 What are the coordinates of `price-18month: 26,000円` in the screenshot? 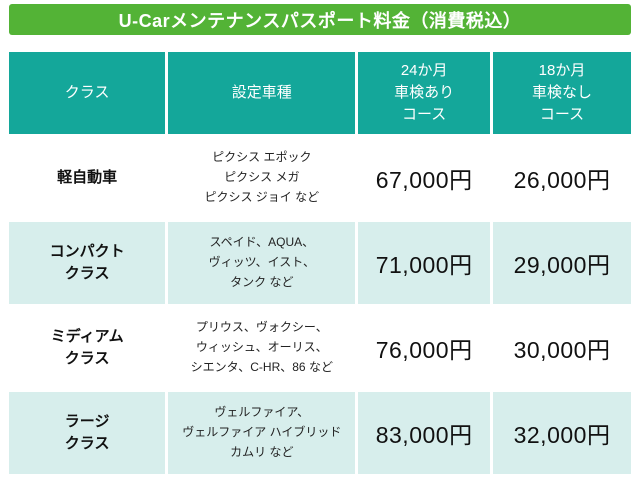 It's located at (562, 178).